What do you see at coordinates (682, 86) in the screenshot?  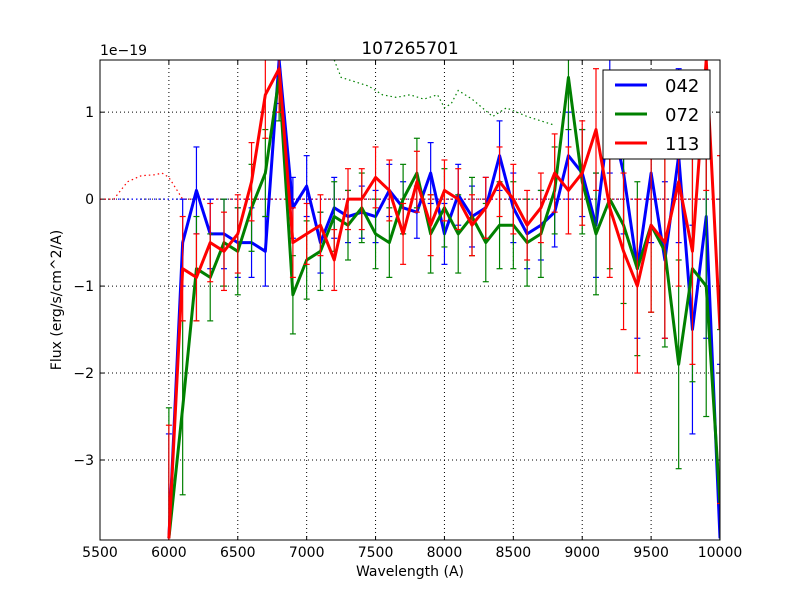 I see `legend-label-042: 042` at bounding box center [682, 86].